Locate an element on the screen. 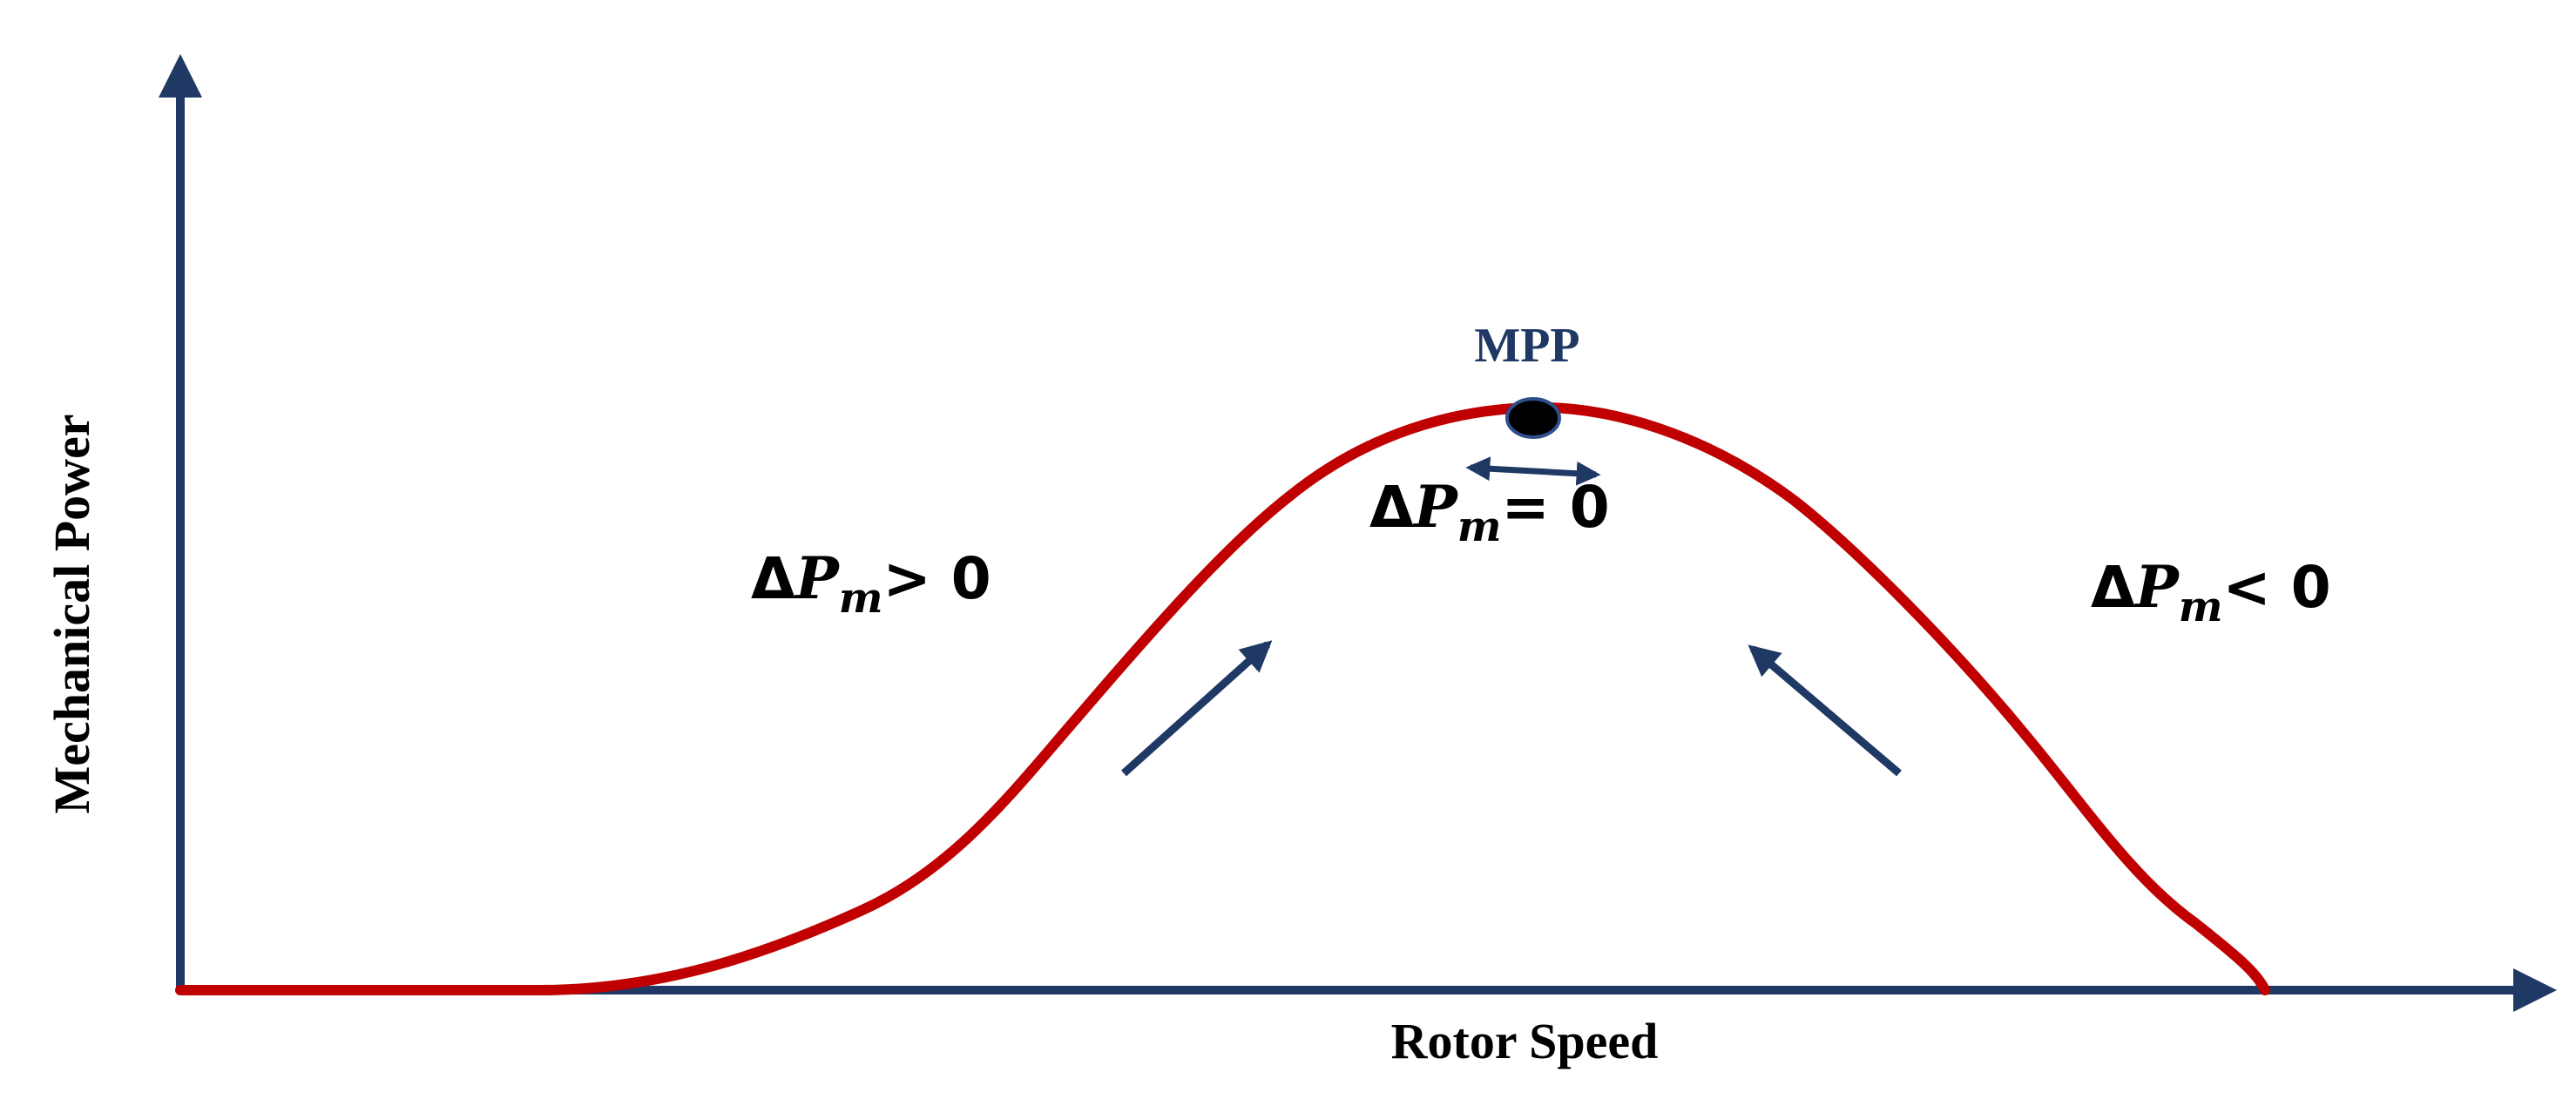  x-axis-title: Rotor Speed is located at coordinates (1525, 1041).